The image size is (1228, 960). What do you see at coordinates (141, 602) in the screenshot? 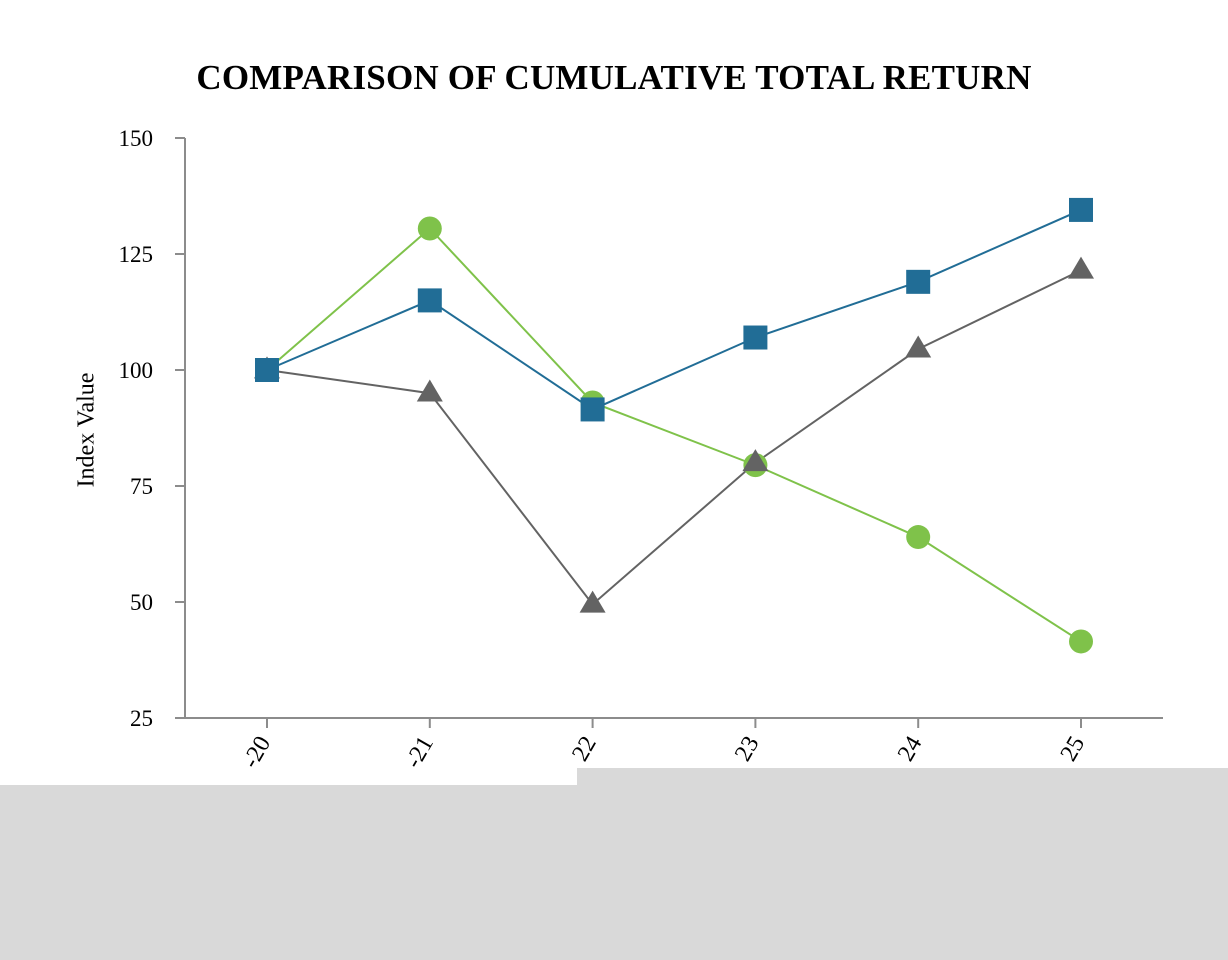
I see `y-tick-label: 50` at bounding box center [141, 602].